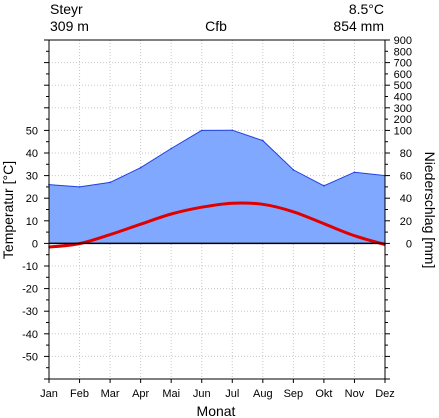  What do you see at coordinates (79, 394) in the screenshot?
I see `x-tick-label: Feb` at bounding box center [79, 394].